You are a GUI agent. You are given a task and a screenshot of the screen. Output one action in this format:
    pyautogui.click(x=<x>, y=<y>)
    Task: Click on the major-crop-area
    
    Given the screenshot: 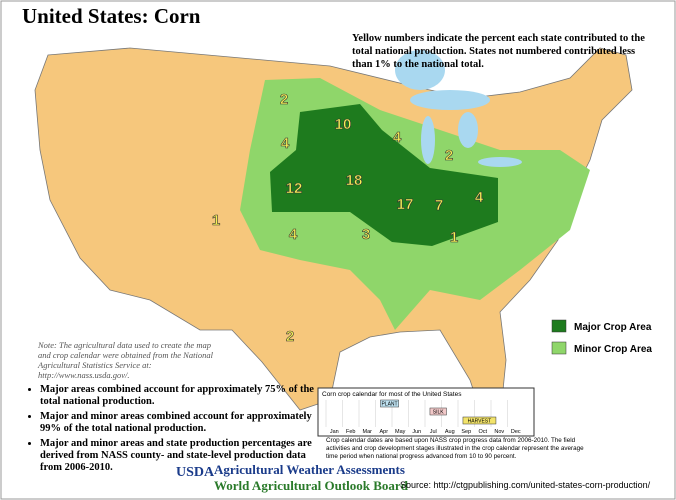 What is the action you would take?
    pyautogui.click(x=384, y=175)
    